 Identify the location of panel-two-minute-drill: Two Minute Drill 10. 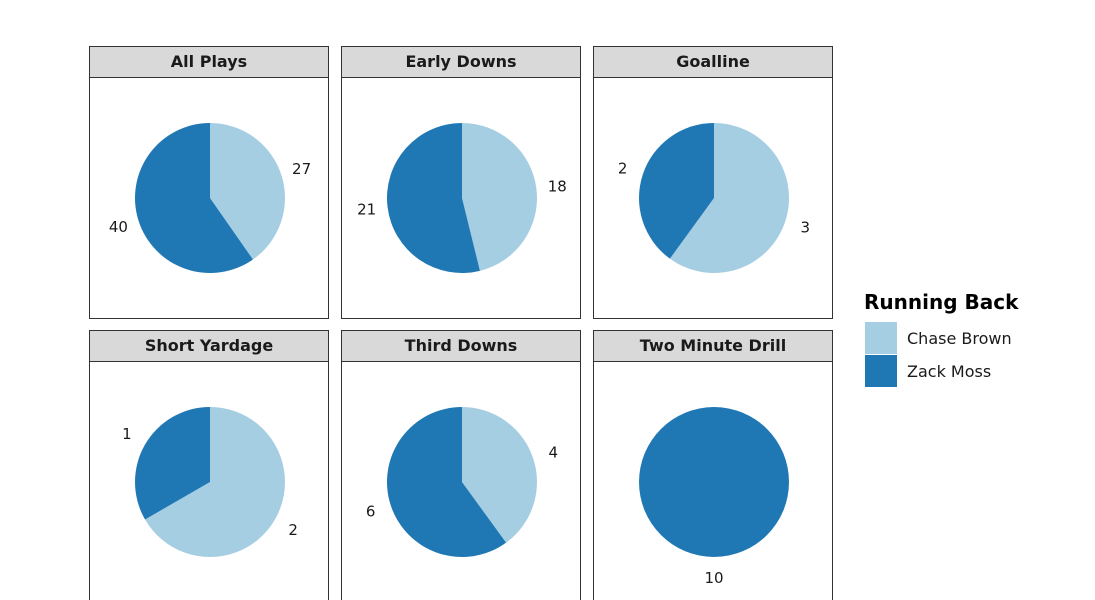
(713, 465).